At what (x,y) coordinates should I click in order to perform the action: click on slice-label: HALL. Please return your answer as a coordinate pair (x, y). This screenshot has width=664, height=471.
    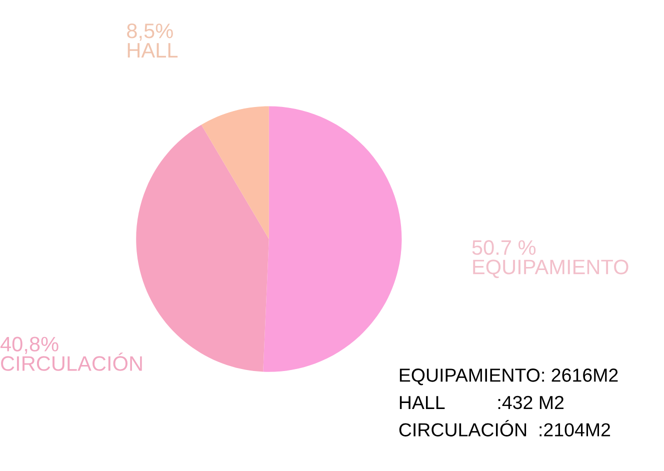
    Looking at the image, I should click on (153, 50).